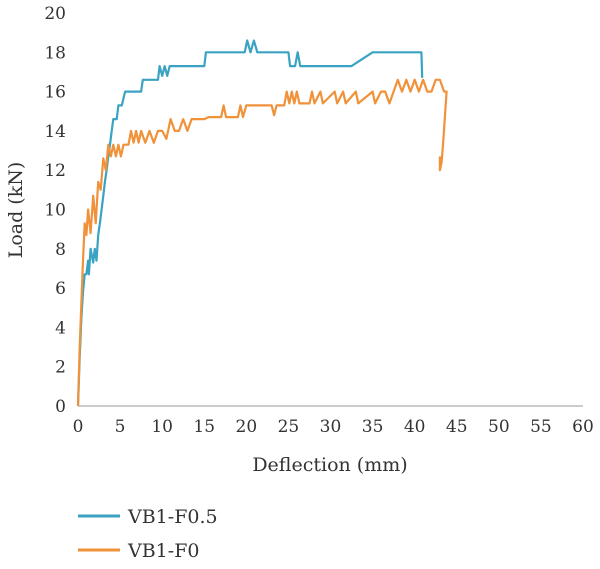 The width and height of the screenshot is (600, 569). What do you see at coordinates (204, 427) in the screenshot?
I see `x-tick-label: 15` at bounding box center [204, 427].